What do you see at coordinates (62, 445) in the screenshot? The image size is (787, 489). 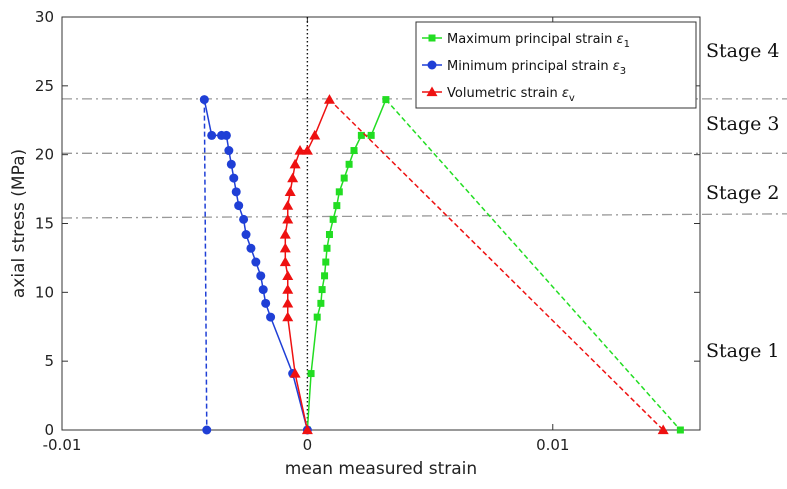 I see `x-tick-label: -0.01` at bounding box center [62, 445].